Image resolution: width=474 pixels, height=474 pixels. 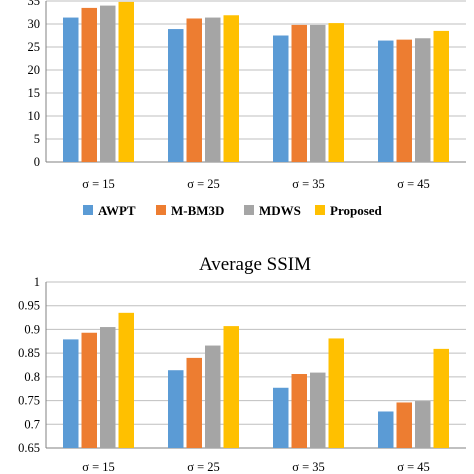 What do you see at coordinates (37, 162) in the screenshot?
I see `y-tick-label: 0` at bounding box center [37, 162].